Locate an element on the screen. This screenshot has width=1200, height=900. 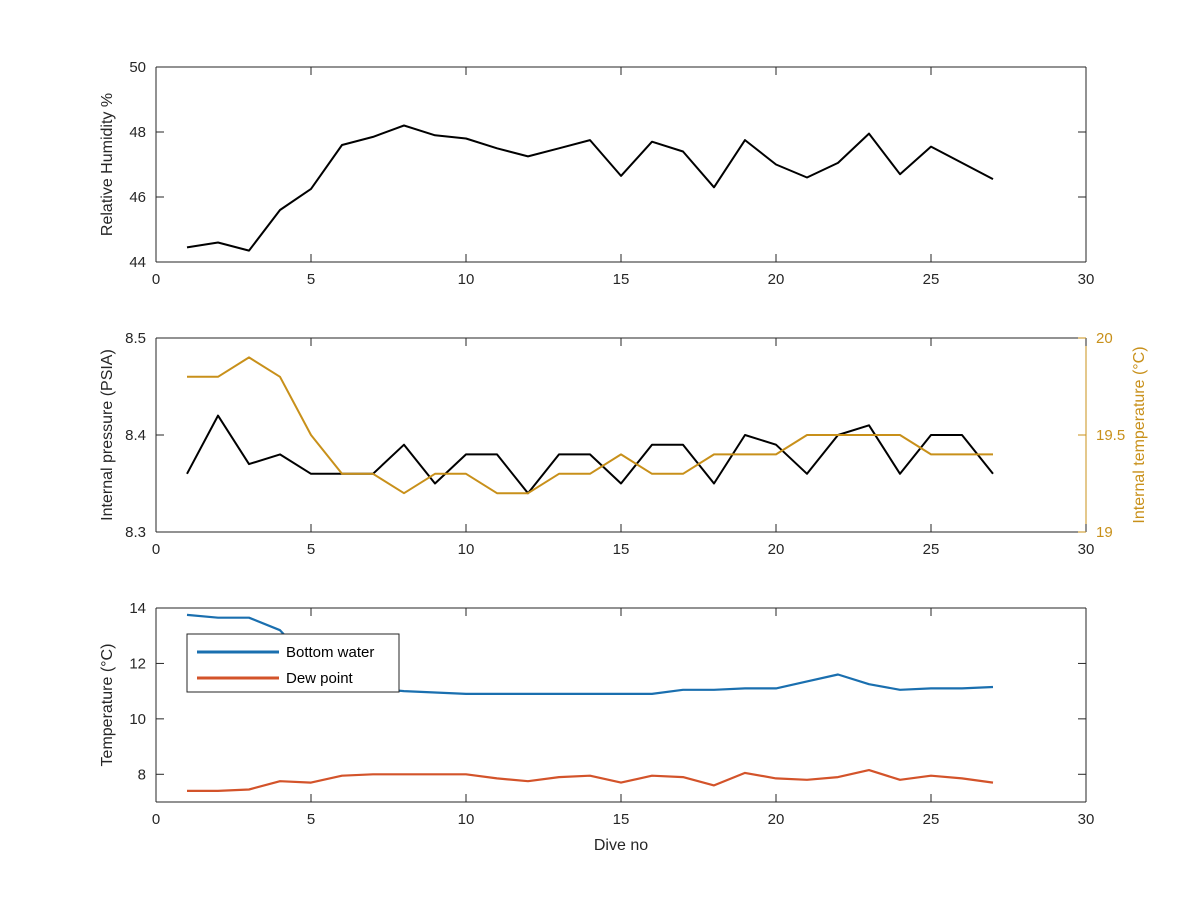
right-y-axis-label: Internal temperature (°C) is located at coordinates (1139, 434).